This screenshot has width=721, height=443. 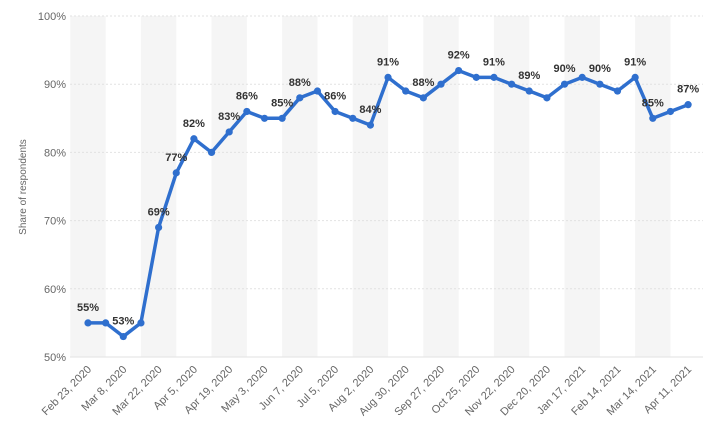 What do you see at coordinates (52, 17) in the screenshot?
I see `y-tick-label: 100%` at bounding box center [52, 17].